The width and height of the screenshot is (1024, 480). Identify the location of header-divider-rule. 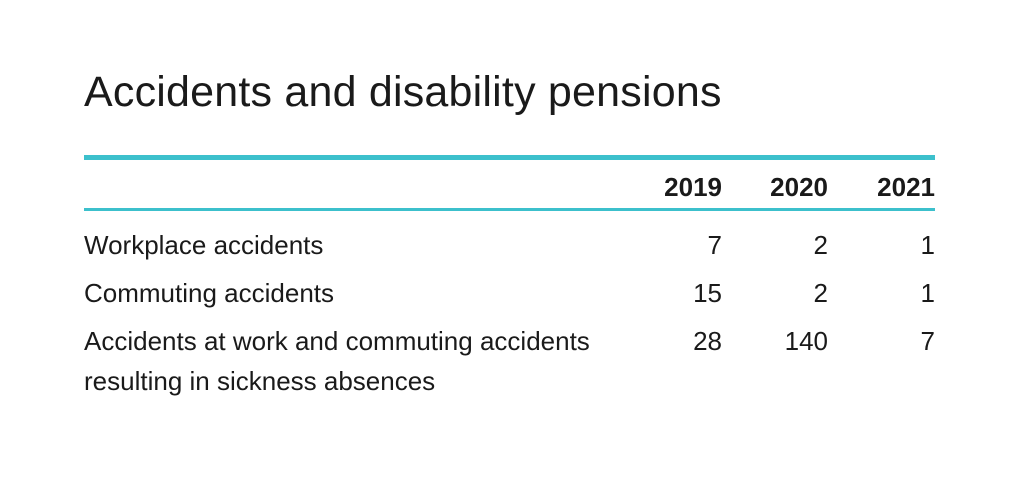
(509, 209).